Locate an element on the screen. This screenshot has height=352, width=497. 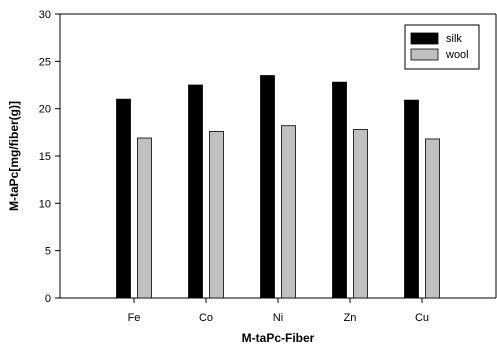
y-axis: 0 5 10 15 20 25 30 is located at coordinates (49, 157).